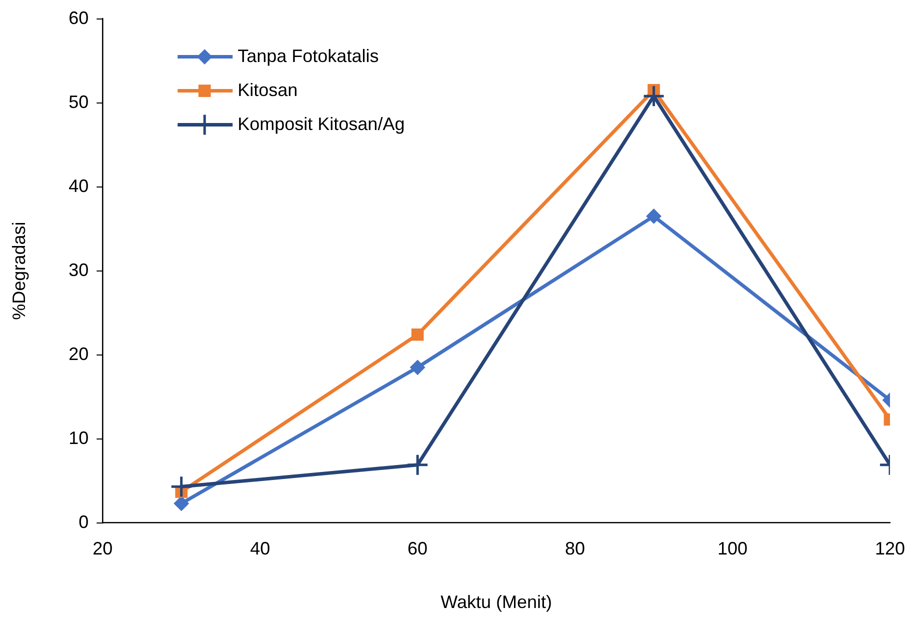 The height and width of the screenshot is (628, 915). What do you see at coordinates (78, 354) in the screenshot?
I see `y-tick-label: 20` at bounding box center [78, 354].